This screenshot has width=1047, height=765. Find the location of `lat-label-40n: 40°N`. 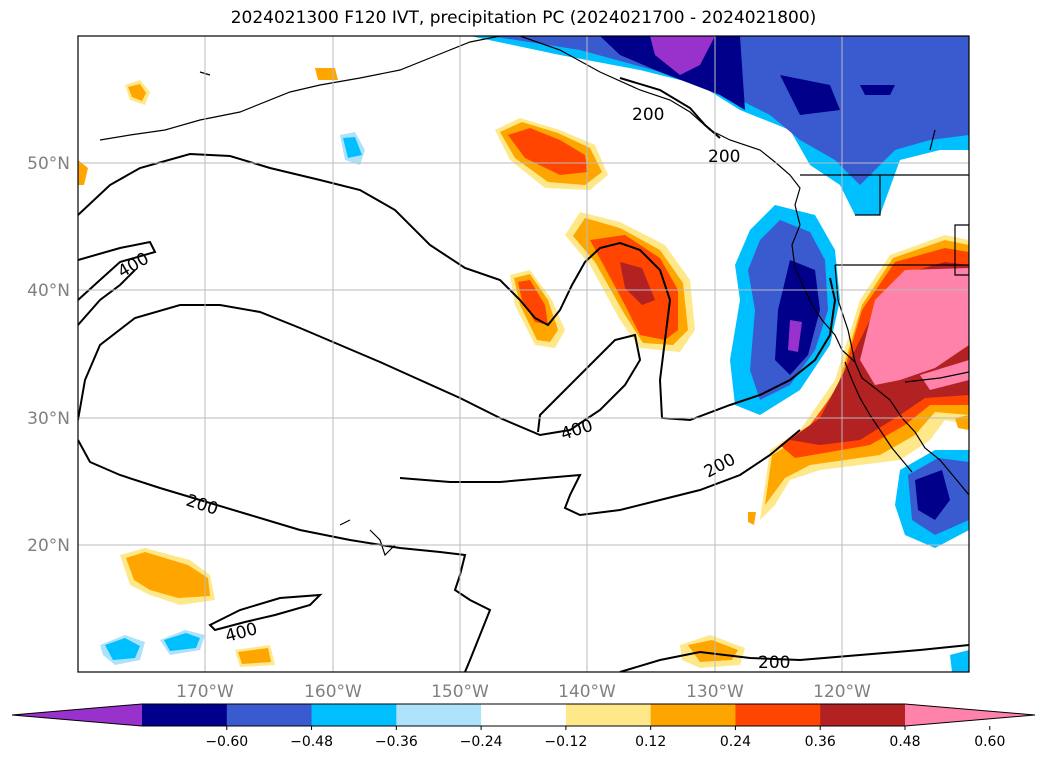

lat-label-40n: 40°N is located at coordinates (48, 291).